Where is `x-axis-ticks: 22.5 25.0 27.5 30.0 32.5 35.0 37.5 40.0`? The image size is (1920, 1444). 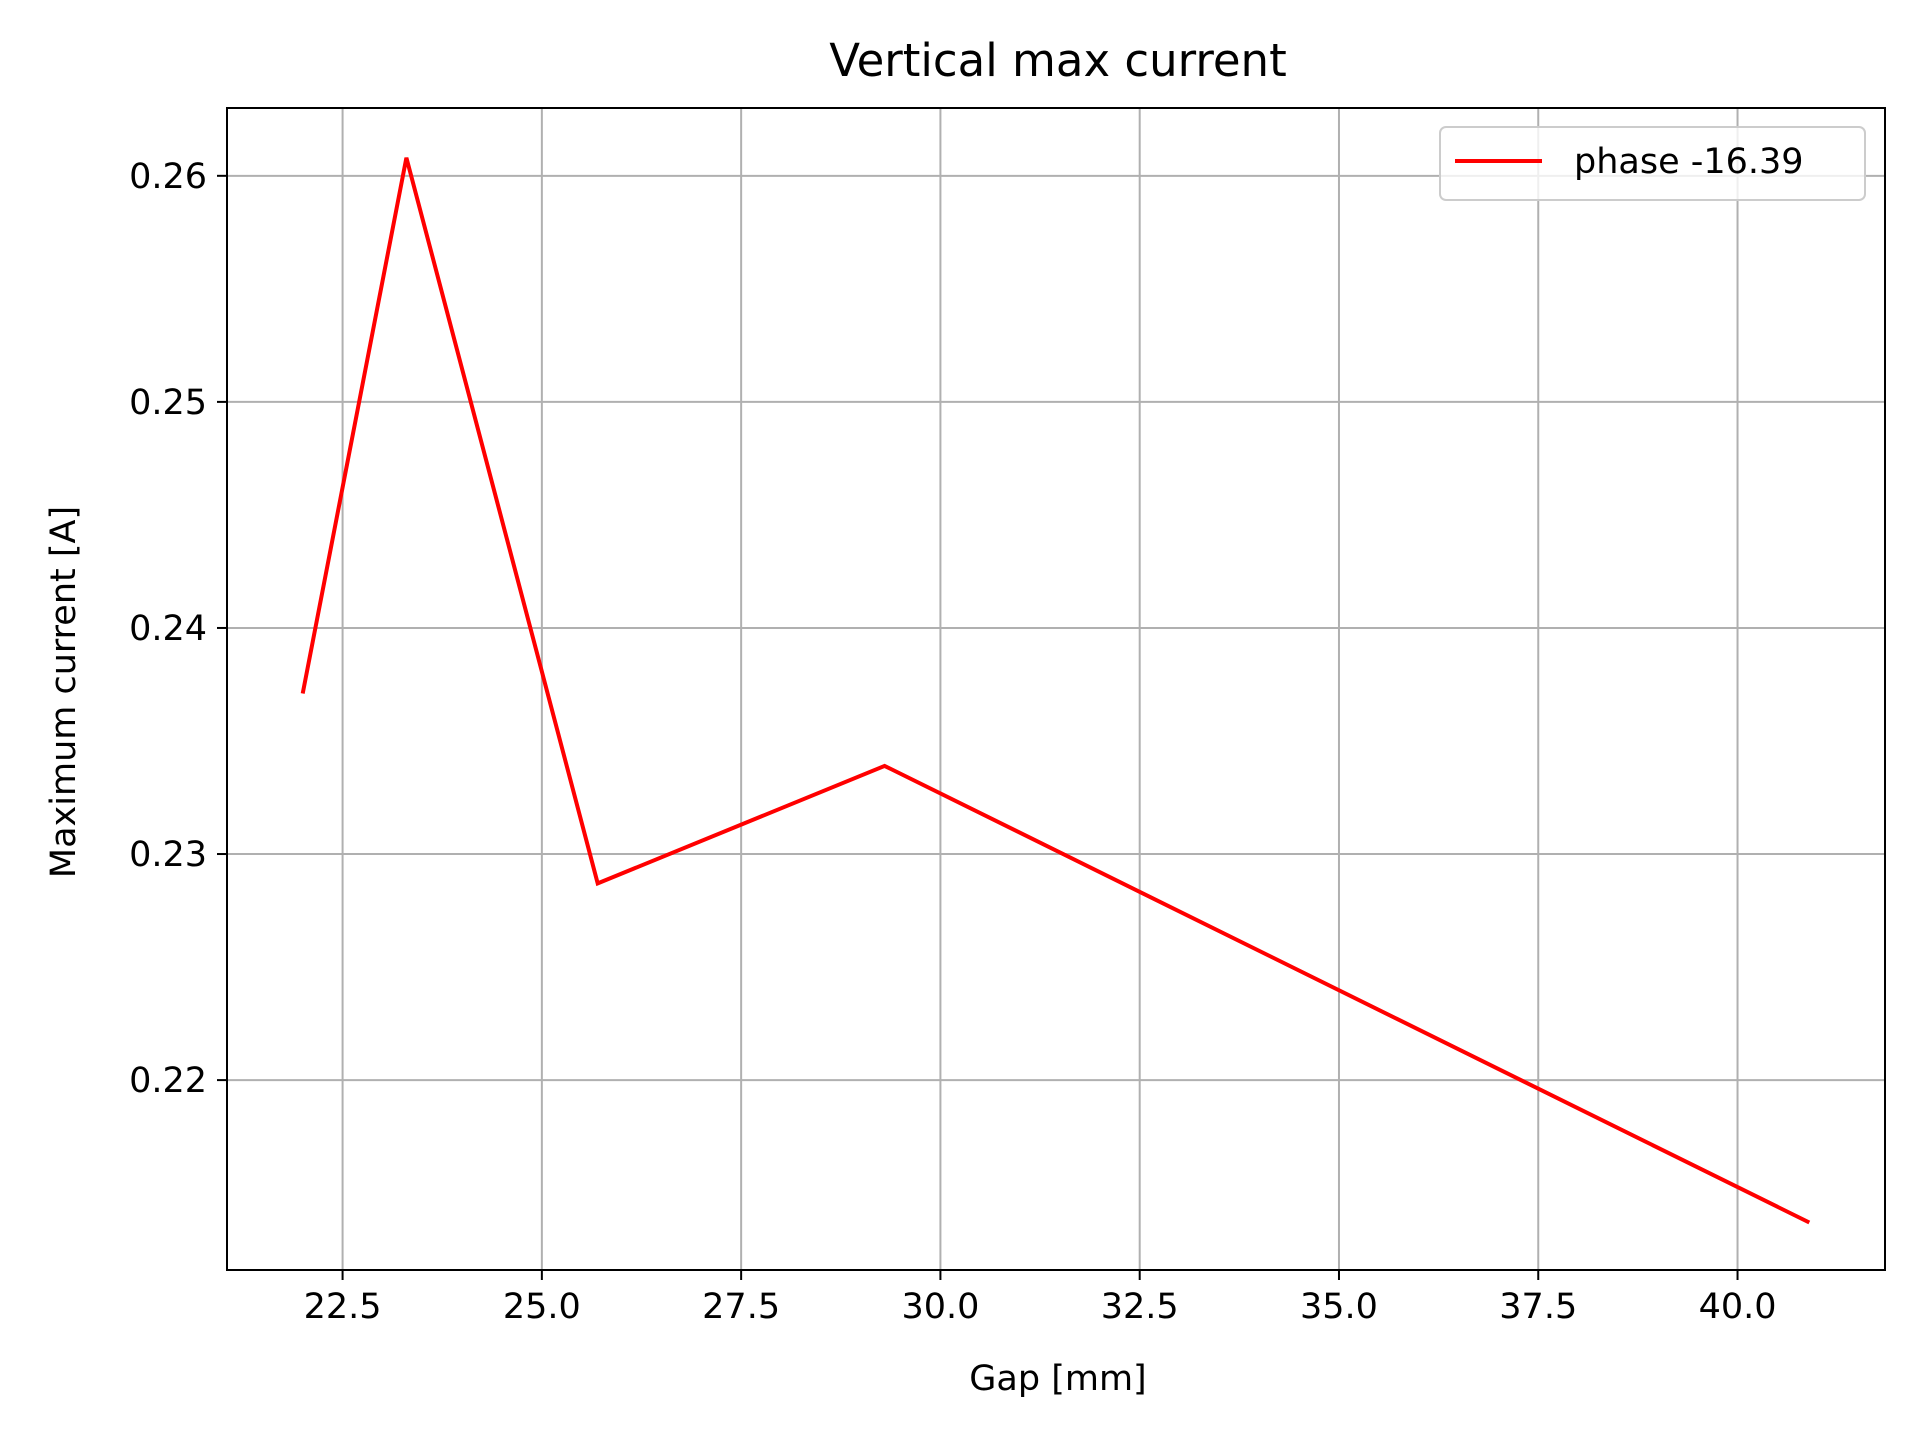 x-axis-ticks: 22.5 25.0 27.5 30.0 32.5 35.0 37.5 40.0 is located at coordinates (1040, 1298).